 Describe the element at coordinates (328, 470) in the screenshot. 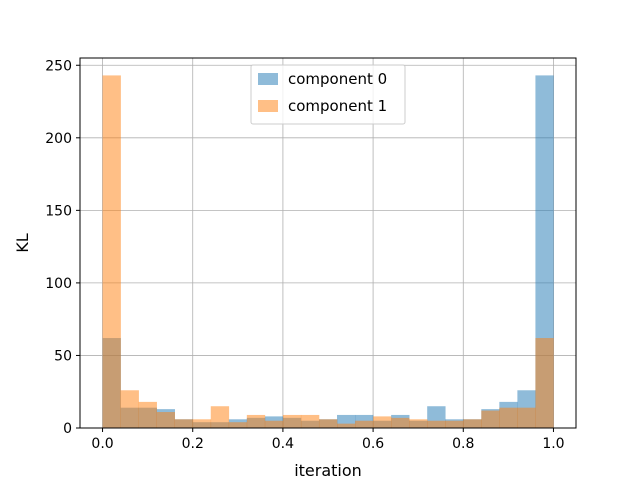

I see `x-axis-label: iteration` at that location.